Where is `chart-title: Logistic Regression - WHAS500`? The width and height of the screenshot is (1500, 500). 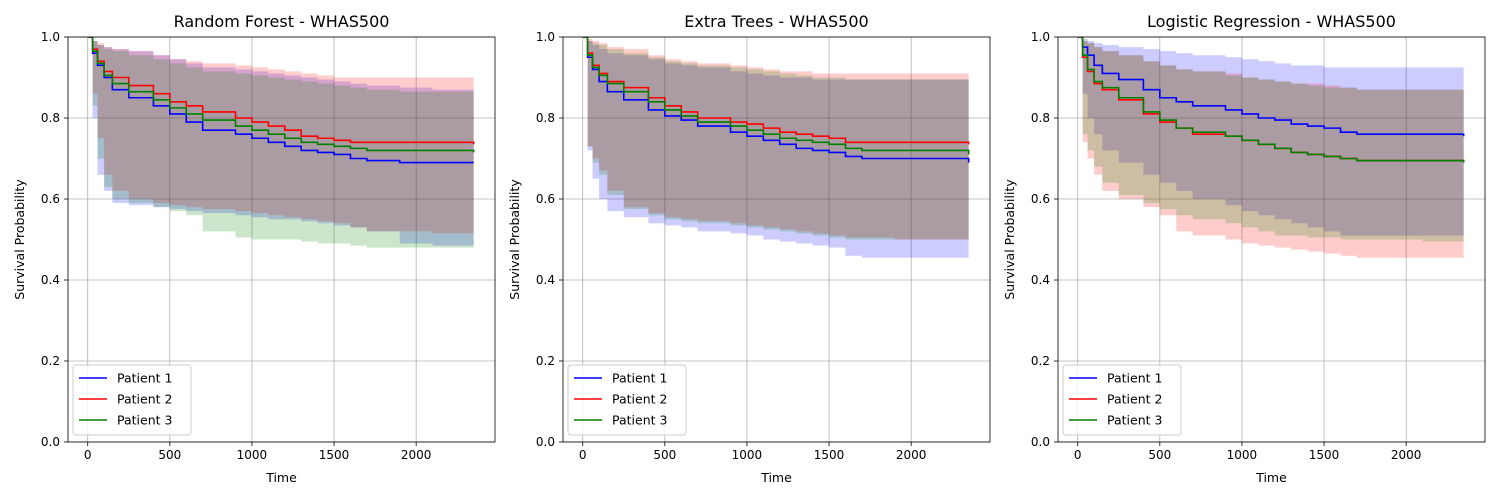 chart-title: Logistic Regression - WHAS500 is located at coordinates (1271, 21).